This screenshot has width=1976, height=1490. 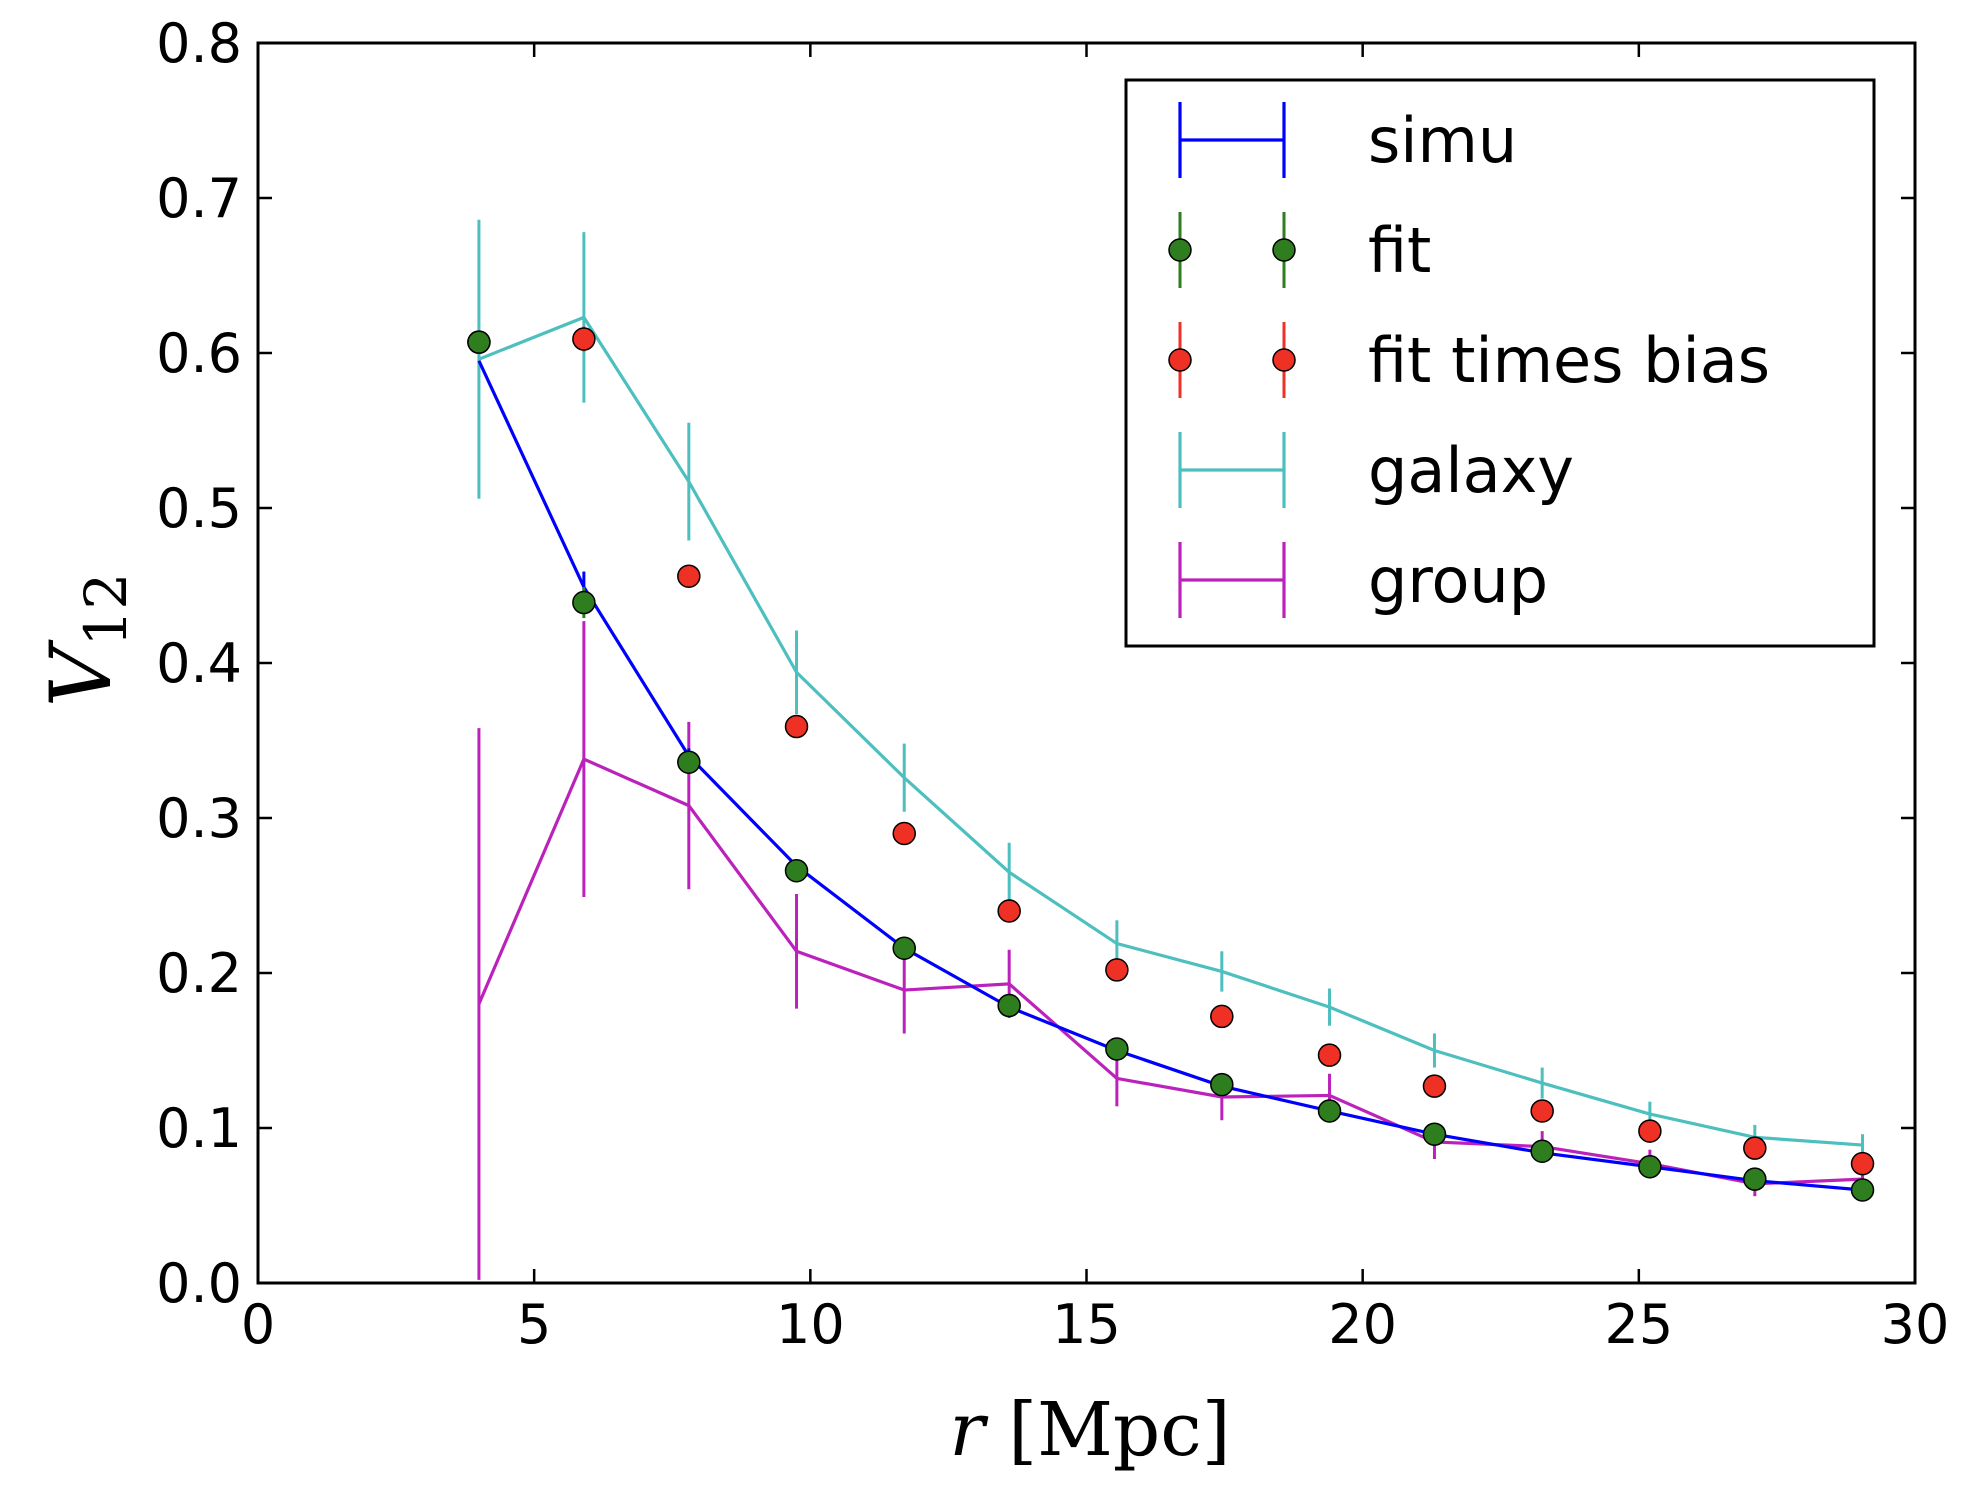 What do you see at coordinates (1458, 580) in the screenshot?
I see `legend-label-group: group` at bounding box center [1458, 580].